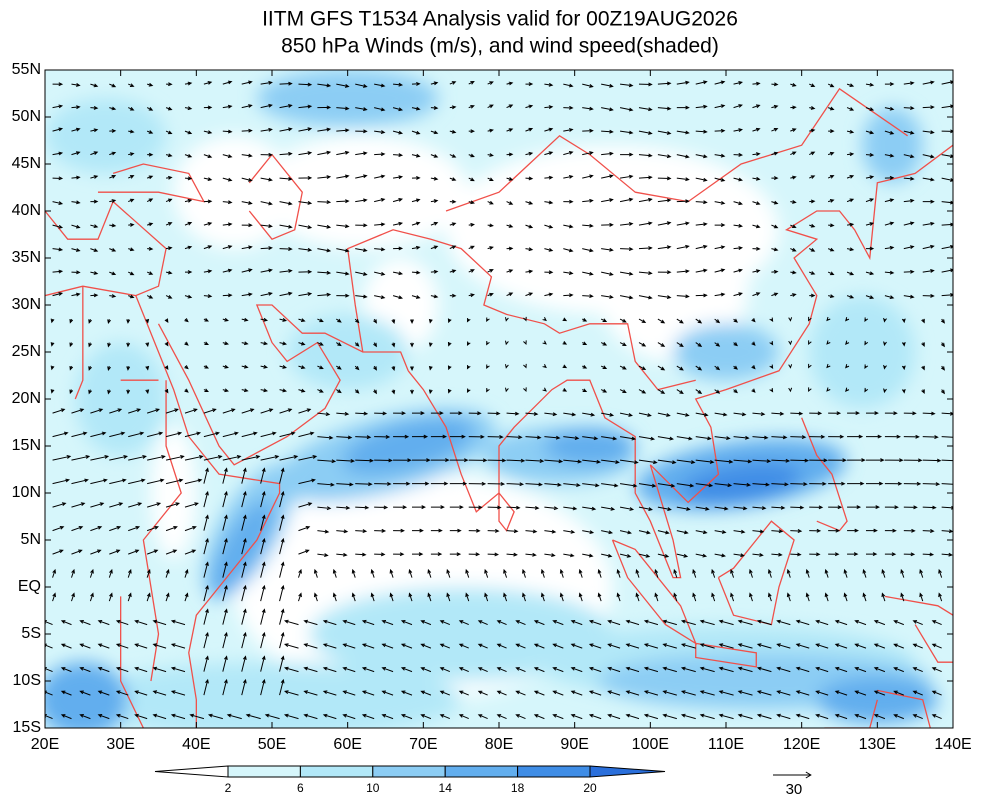  Describe the element at coordinates (877, 744) in the screenshot. I see `x-tick-label: 130E` at that location.